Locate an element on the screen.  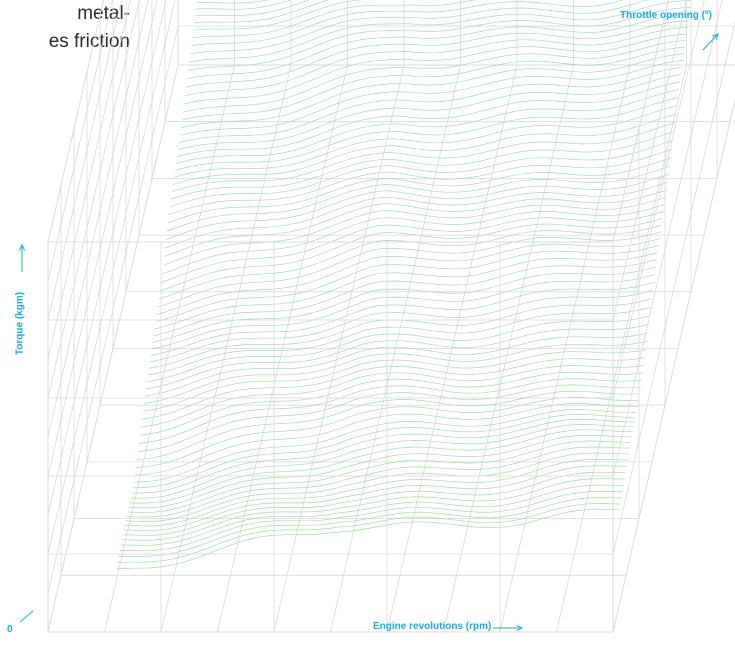
z-axis-label: Throttle opening (º) is located at coordinates (666, 15).